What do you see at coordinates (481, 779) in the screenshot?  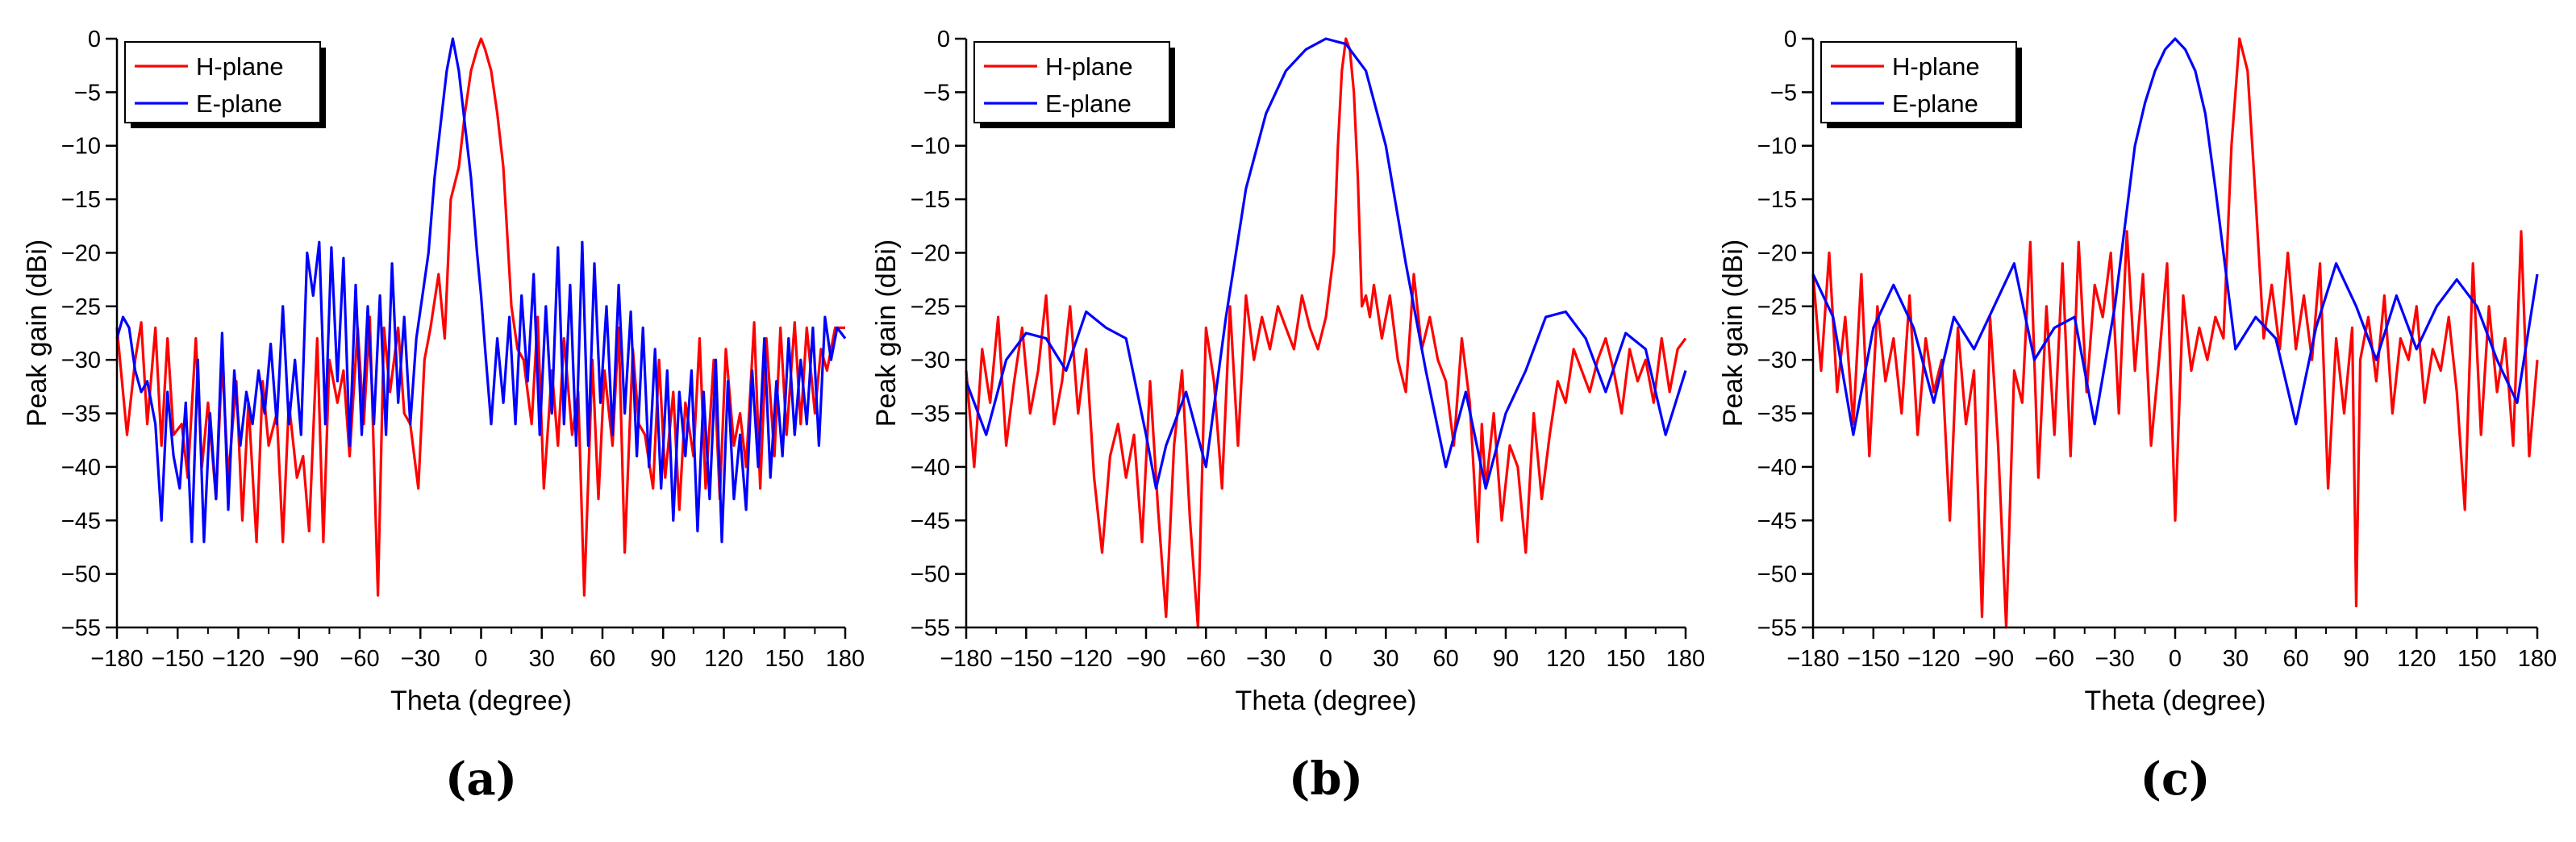 I see `panel-label: (a)` at bounding box center [481, 779].